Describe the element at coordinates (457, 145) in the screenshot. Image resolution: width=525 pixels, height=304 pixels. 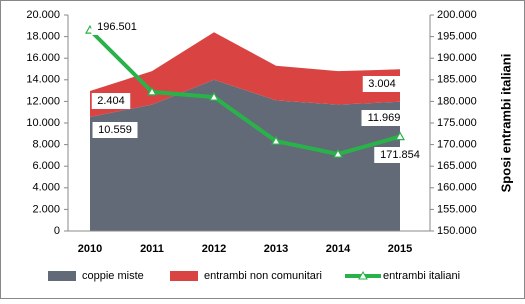
I see `y2-tick-label: 170.000` at that location.